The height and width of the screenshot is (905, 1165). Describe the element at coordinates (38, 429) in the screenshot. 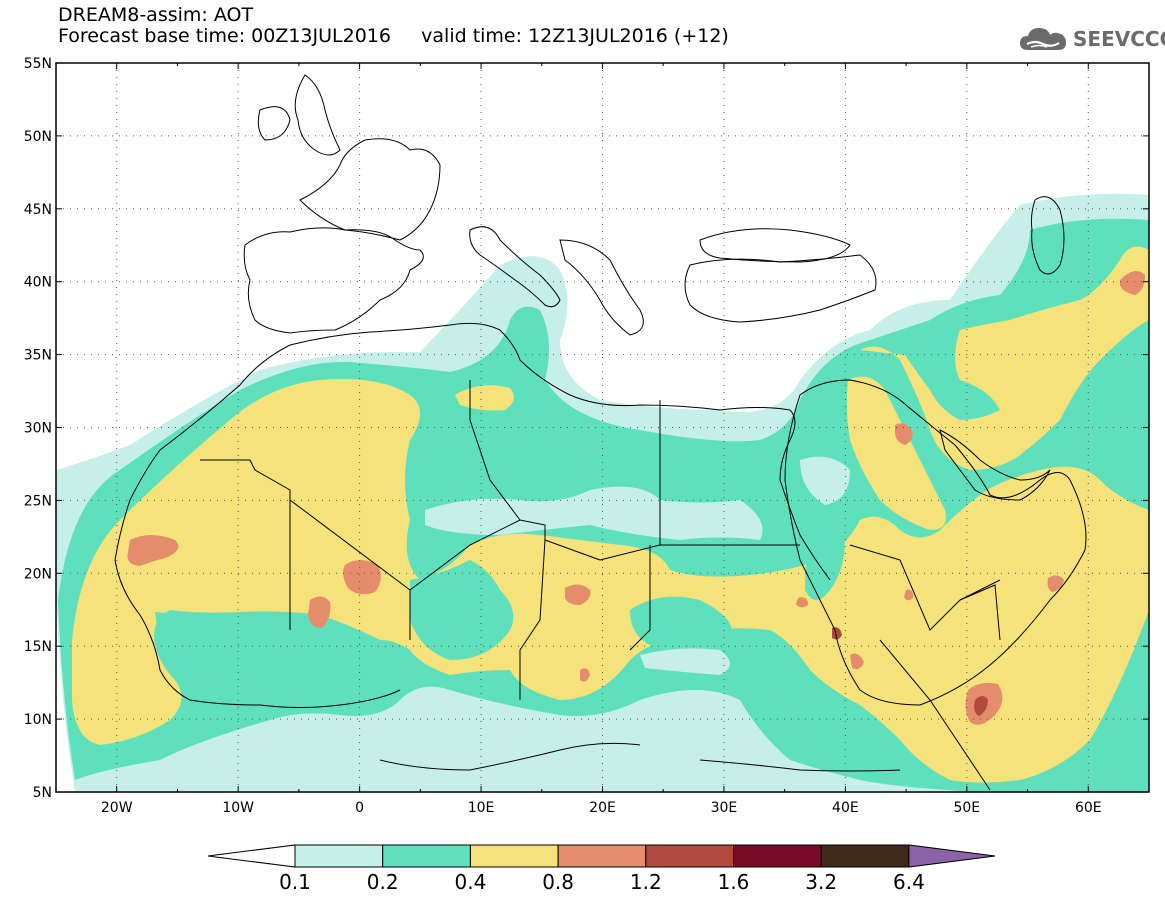

I see `lat-label: 30N` at that location.